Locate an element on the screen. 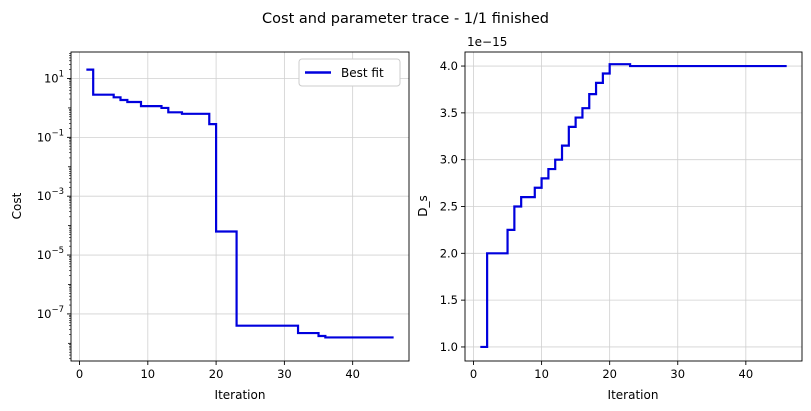  y-tick-label: 3.0 is located at coordinates (449, 160).